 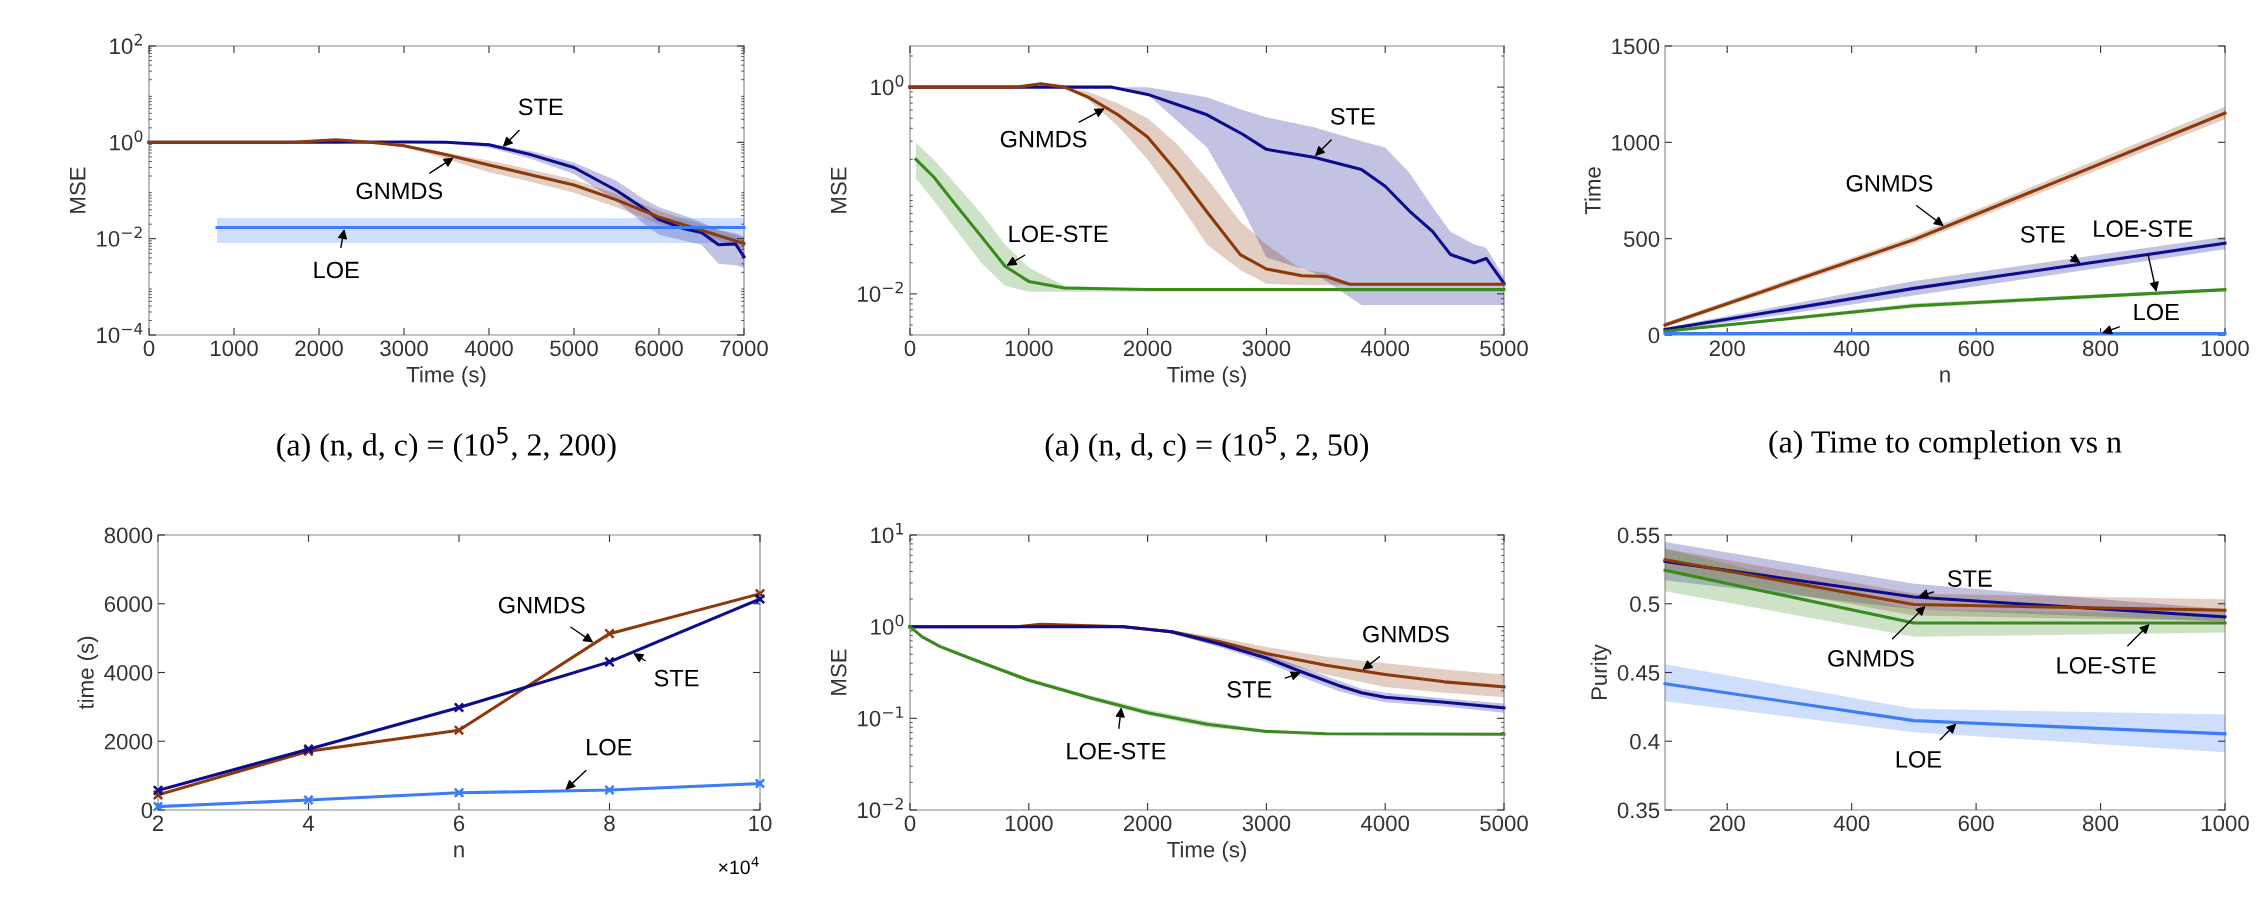 I want to click on y-tick-label: 1500, so click(x=1636, y=46).